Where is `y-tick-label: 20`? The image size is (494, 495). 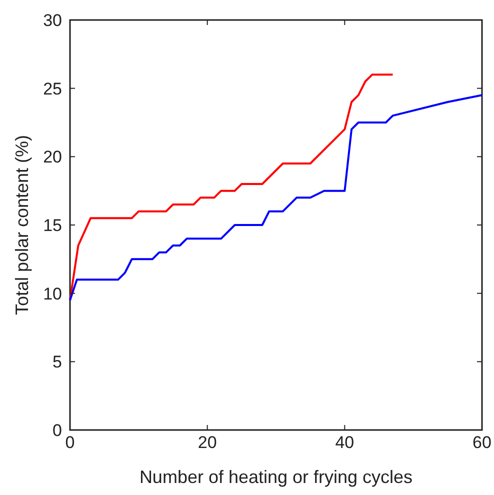 y-tick-label: 20 is located at coordinates (52, 157).